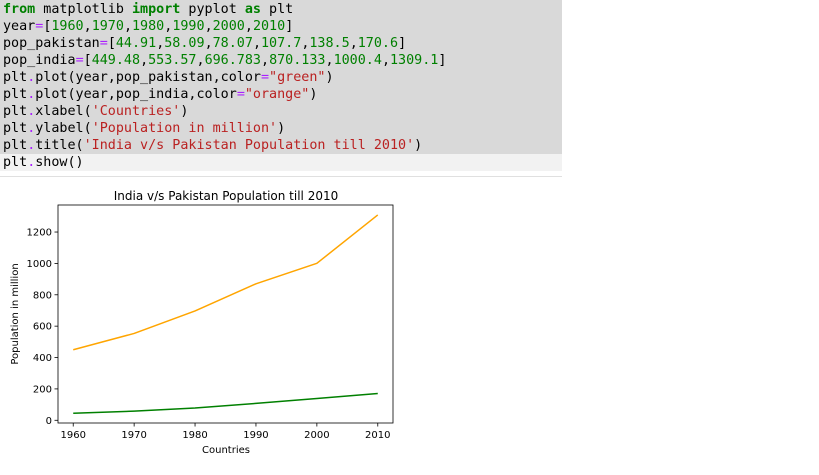 This screenshot has height=475, width=819. What do you see at coordinates (156, 9) in the screenshot?
I see `code-token: import` at bounding box center [156, 9].